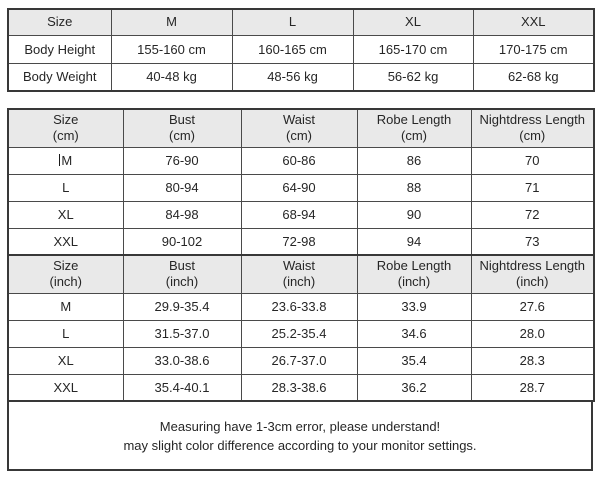  Describe the element at coordinates (532, 274) in the screenshot. I see `column-header: Nightdress Length (inch)` at that location.